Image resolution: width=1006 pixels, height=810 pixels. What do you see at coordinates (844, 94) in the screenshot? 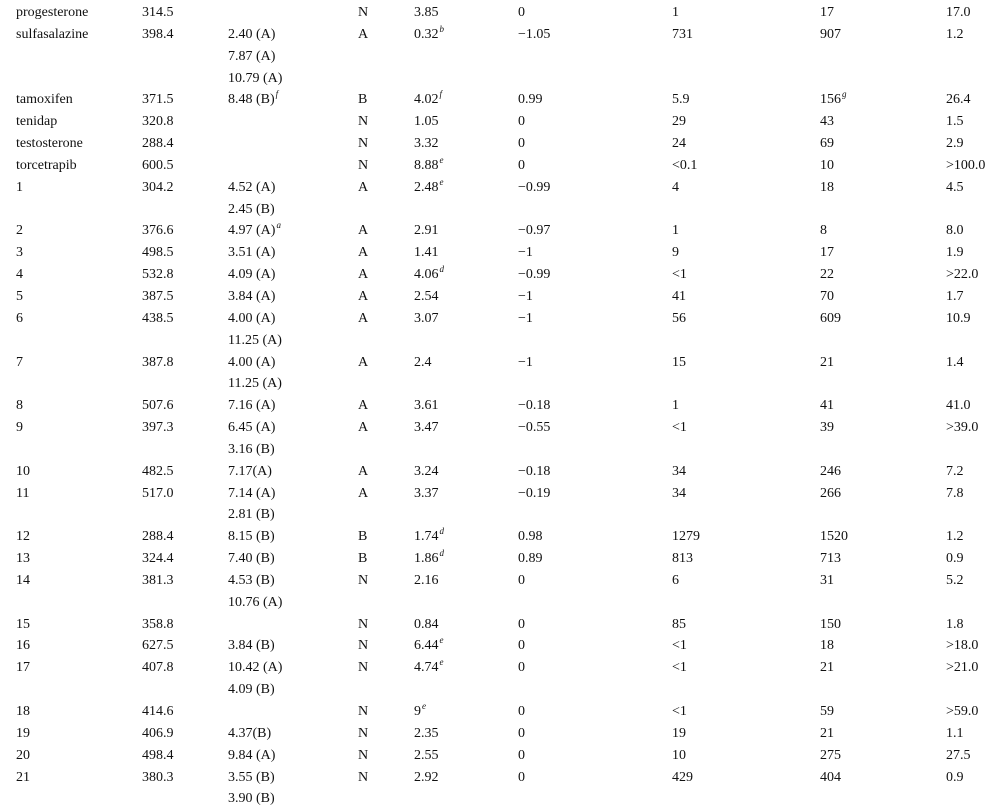
I see `footnote-marker: g` at bounding box center [844, 94].